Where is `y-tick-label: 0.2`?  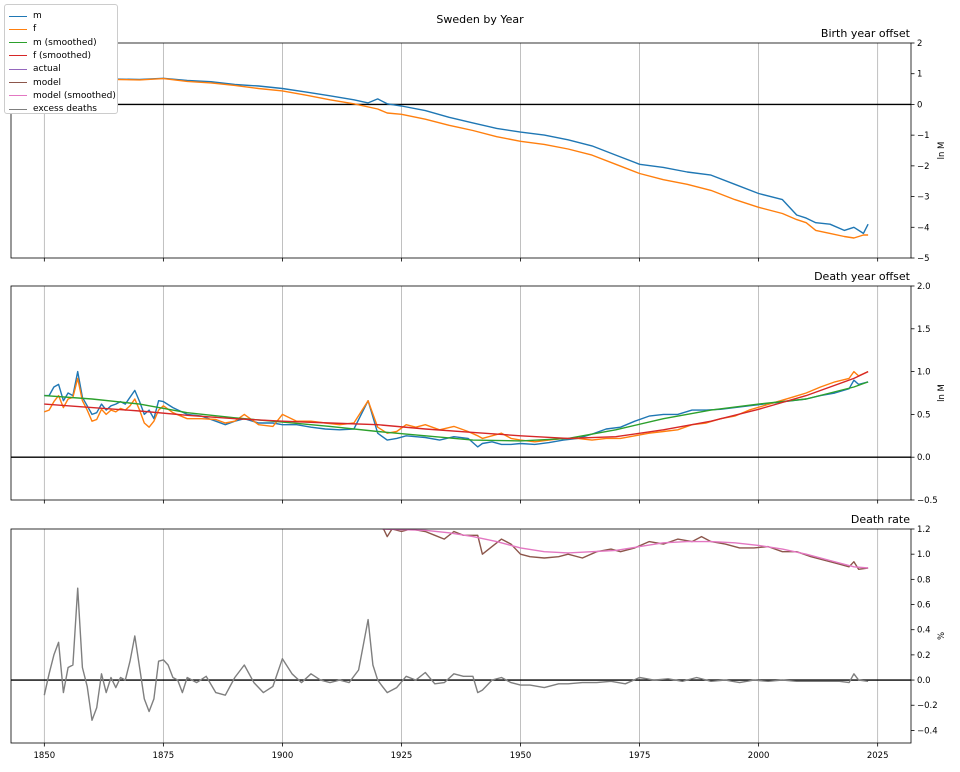 y-tick-label: 0.2 is located at coordinates (924, 656).